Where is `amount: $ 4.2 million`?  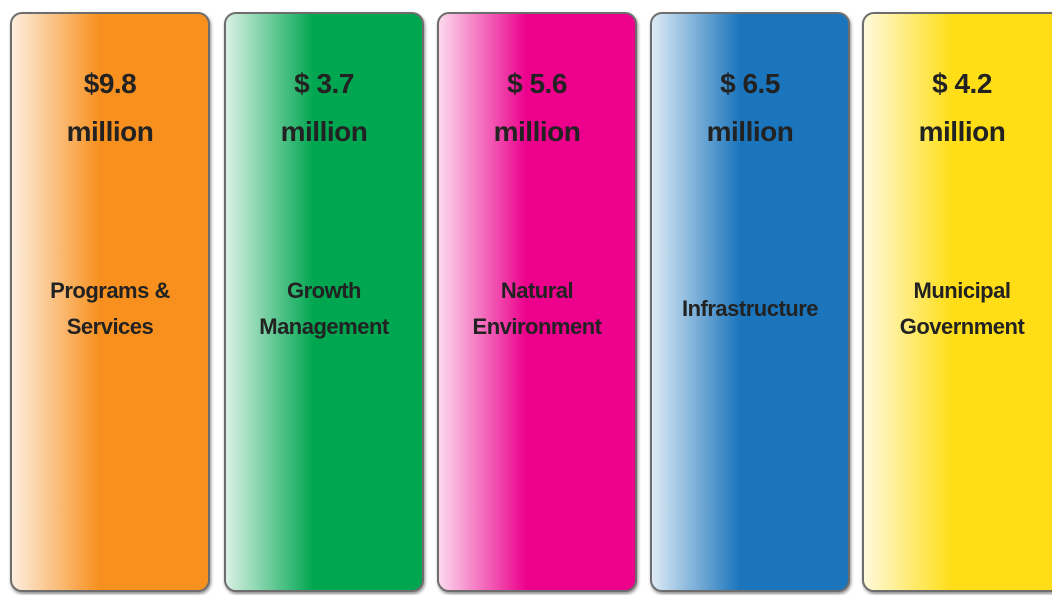
amount: $ 4.2 million is located at coordinates (958, 108).